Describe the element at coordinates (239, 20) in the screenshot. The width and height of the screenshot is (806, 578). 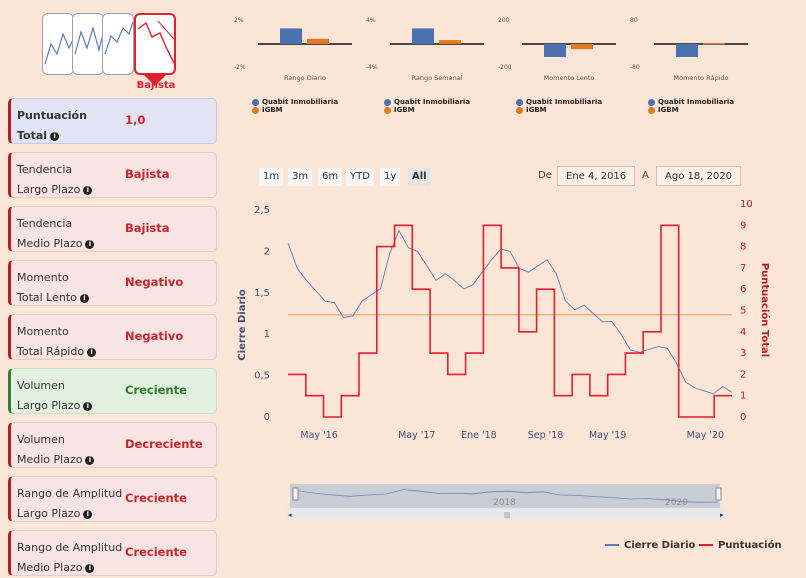
I see `mini-ytick-top: 2%` at that location.